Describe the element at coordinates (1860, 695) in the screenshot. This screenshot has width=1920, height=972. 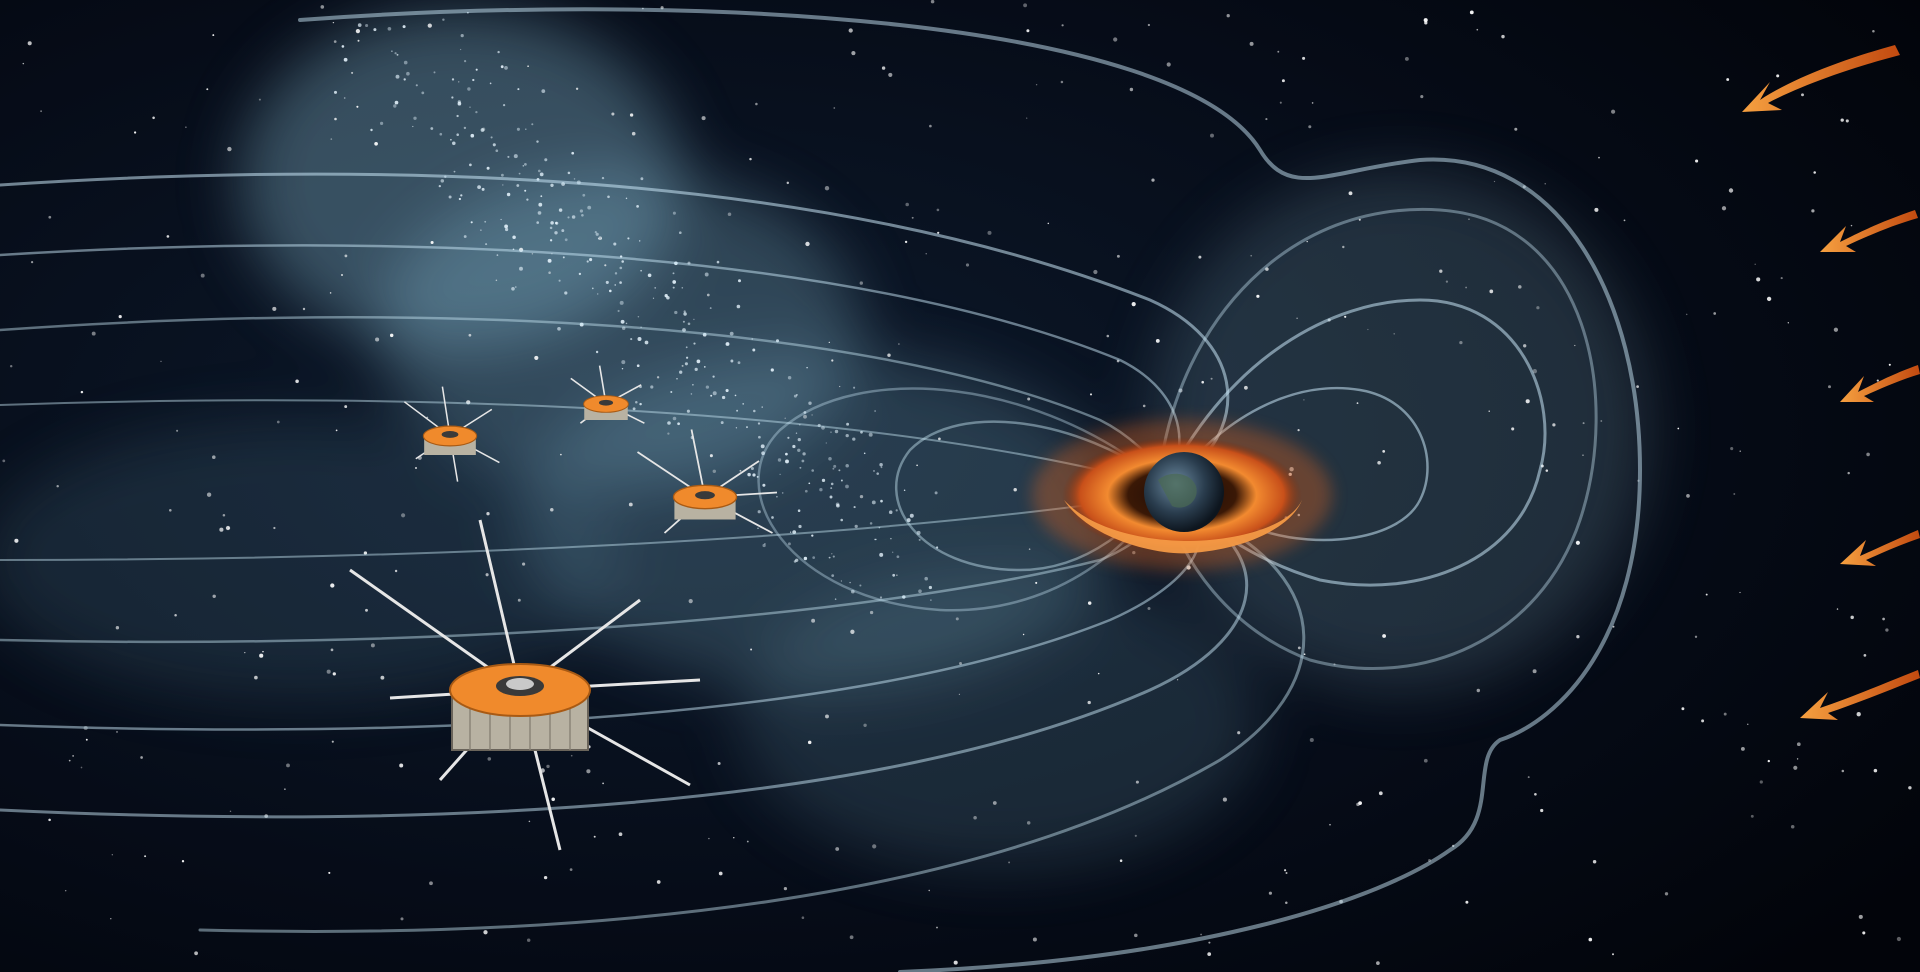
I see `solar-wind-arrow` at that location.